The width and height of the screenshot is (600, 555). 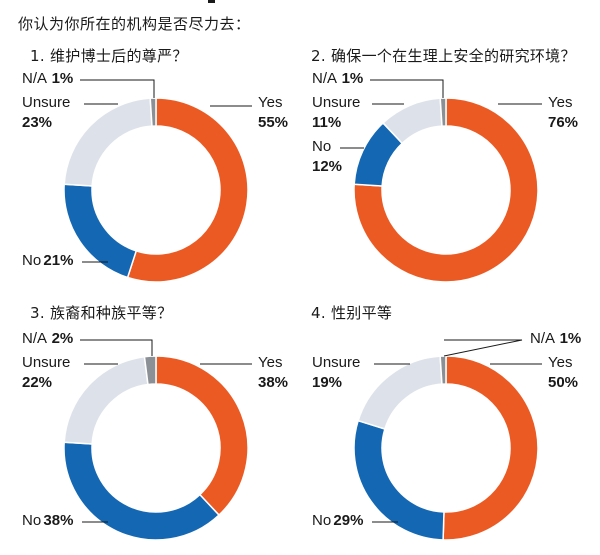 What do you see at coordinates (273, 122) in the screenshot?
I see `value-yes: 55%` at bounding box center [273, 122].